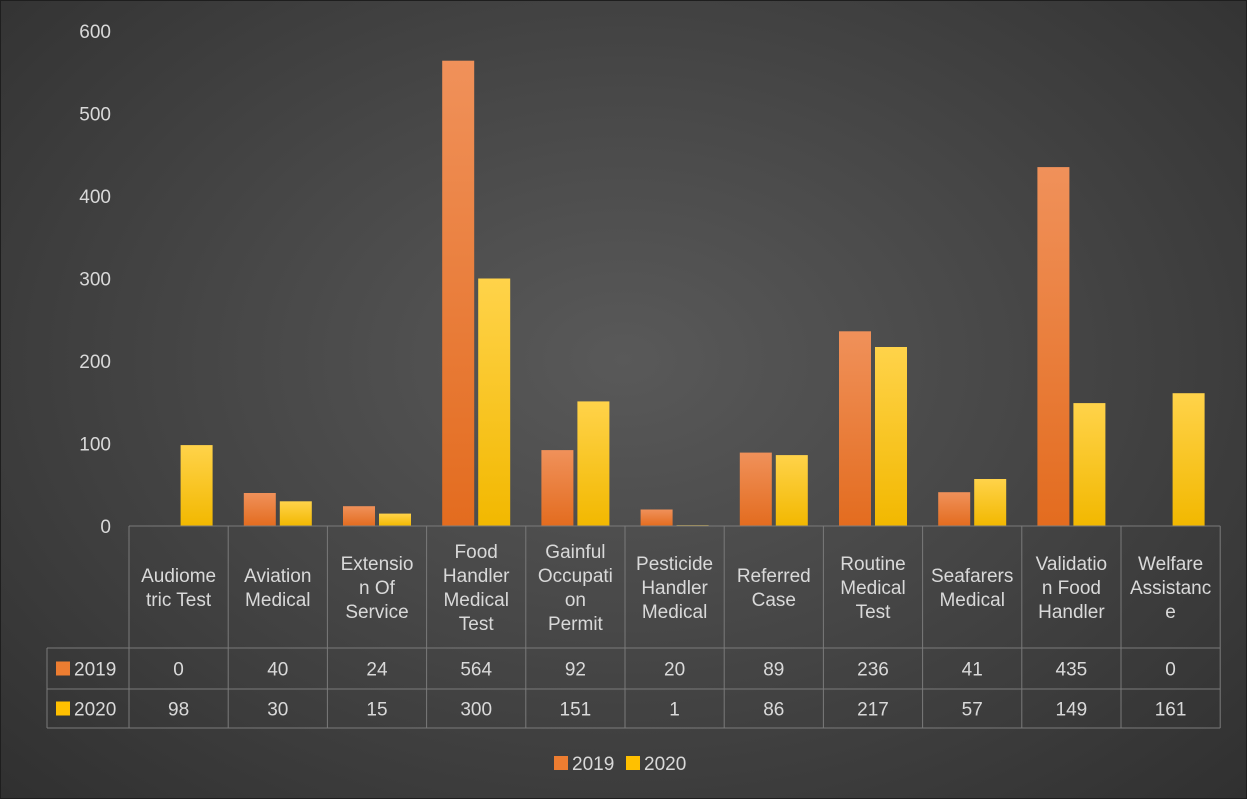 The image size is (1247, 800). Describe the element at coordinates (1072, 710) in the screenshot. I see `table-value-2020-10: 149` at that location.